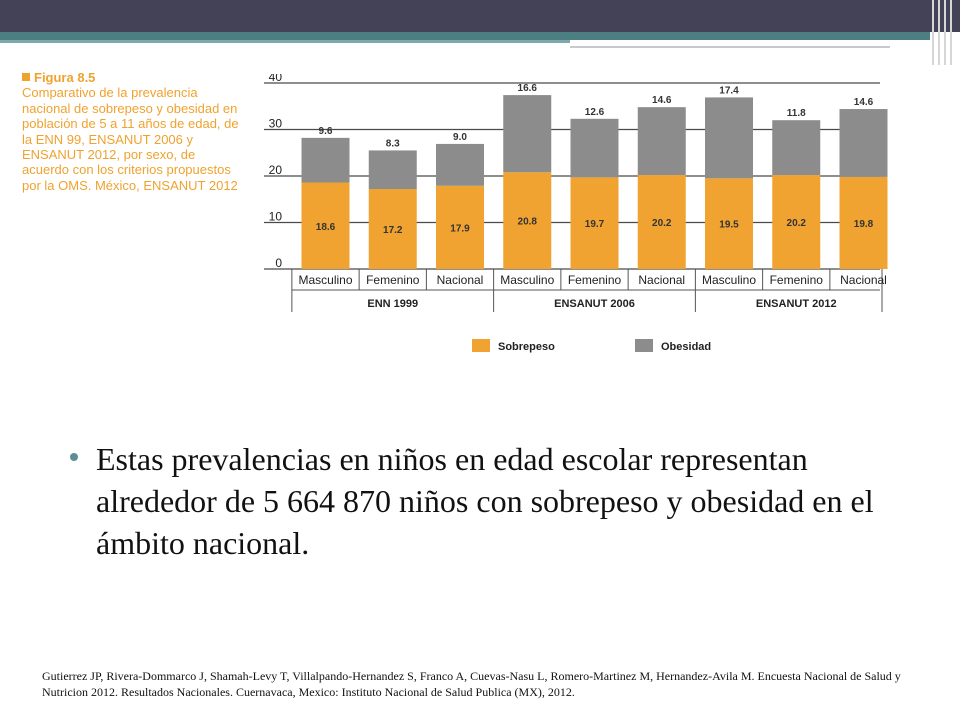 Image resolution: width=960 pixels, height=720 pixels. Describe the element at coordinates (74, 457) in the screenshot. I see `bullet-dot-icon` at that location.